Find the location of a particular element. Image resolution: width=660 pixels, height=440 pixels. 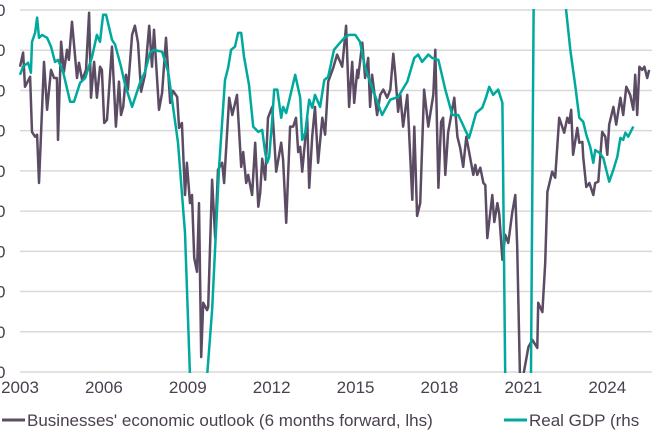

x-tick-label: 2021 is located at coordinates (523, 387).